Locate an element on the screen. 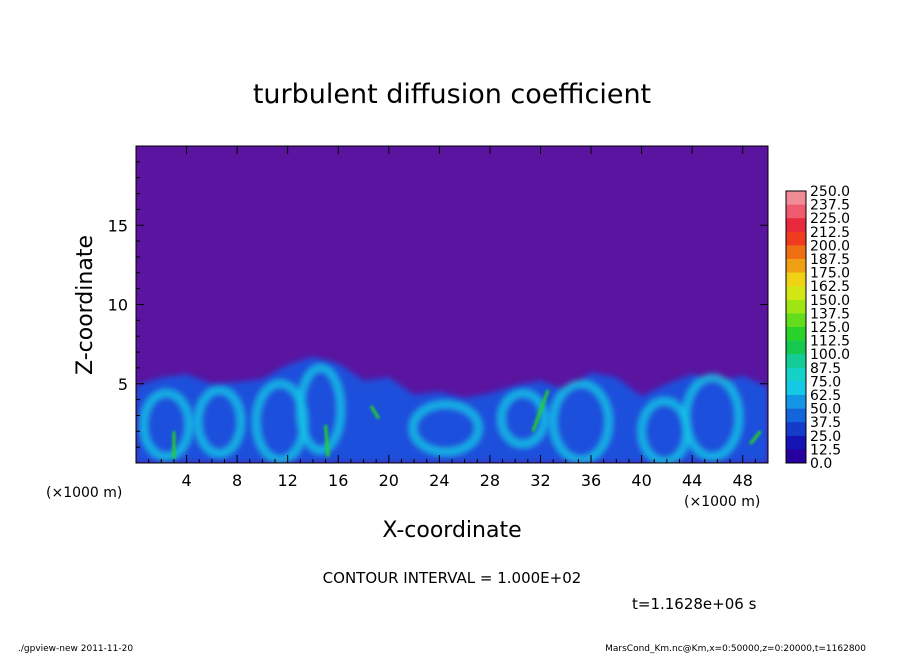 Image resolution: width=904 pixels, height=654 pixels. colorbar-label: 75.0 is located at coordinates (825, 382).